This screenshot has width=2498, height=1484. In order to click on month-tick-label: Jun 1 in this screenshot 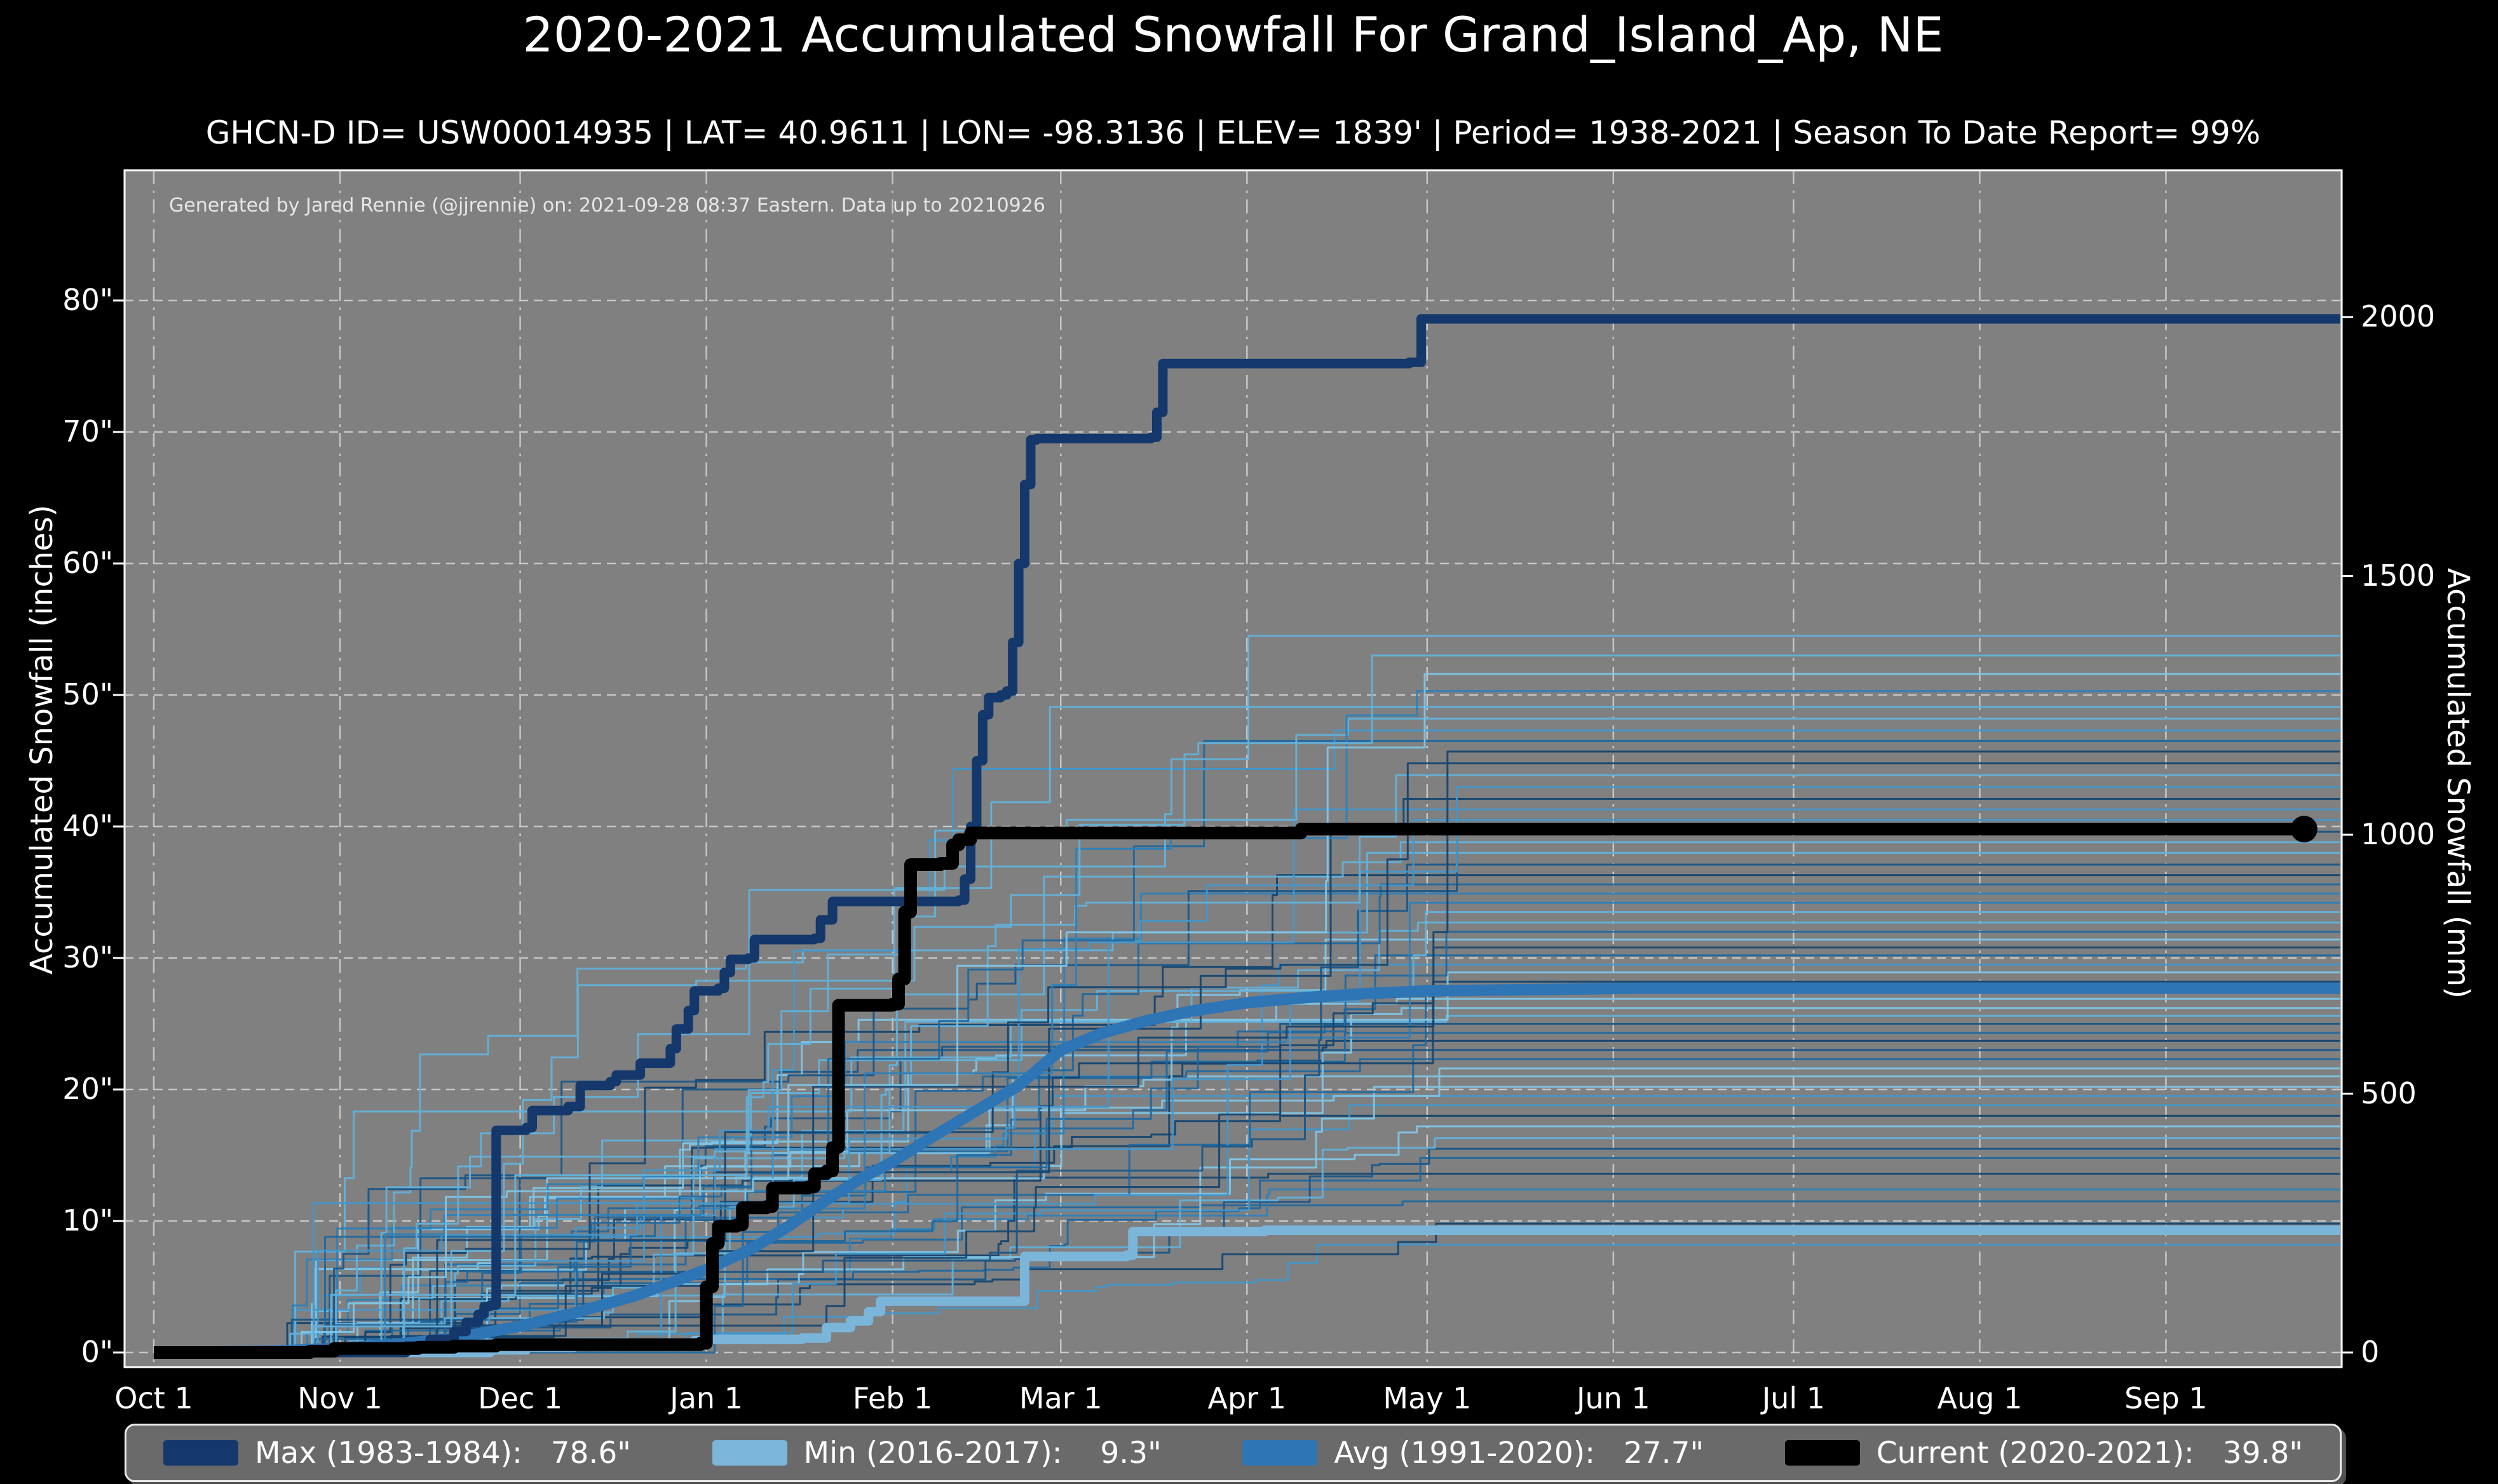, I will do `click(1613, 1398)`.